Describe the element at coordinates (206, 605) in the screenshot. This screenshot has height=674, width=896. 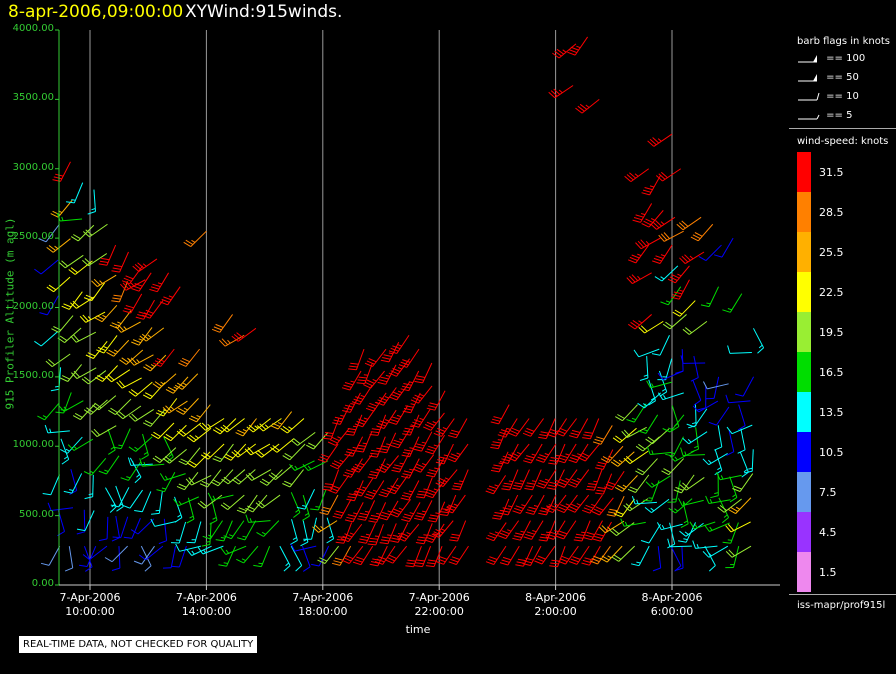
I see `x-tick-label: 7-Apr-2006 14:00:00` at that location.